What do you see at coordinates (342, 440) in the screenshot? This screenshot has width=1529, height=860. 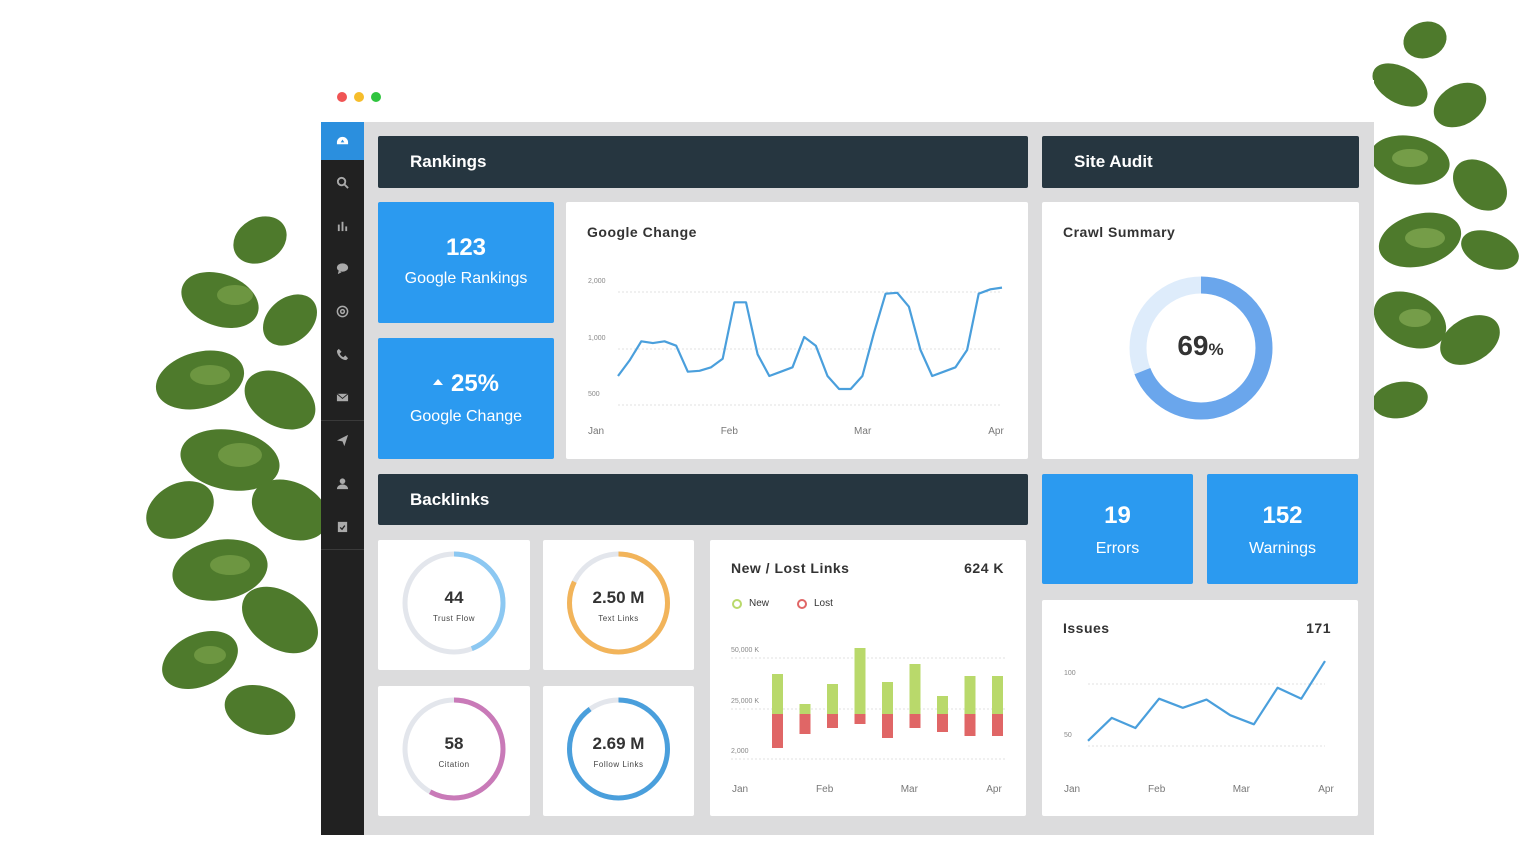 I see `sidebar-item-send` at bounding box center [342, 440].